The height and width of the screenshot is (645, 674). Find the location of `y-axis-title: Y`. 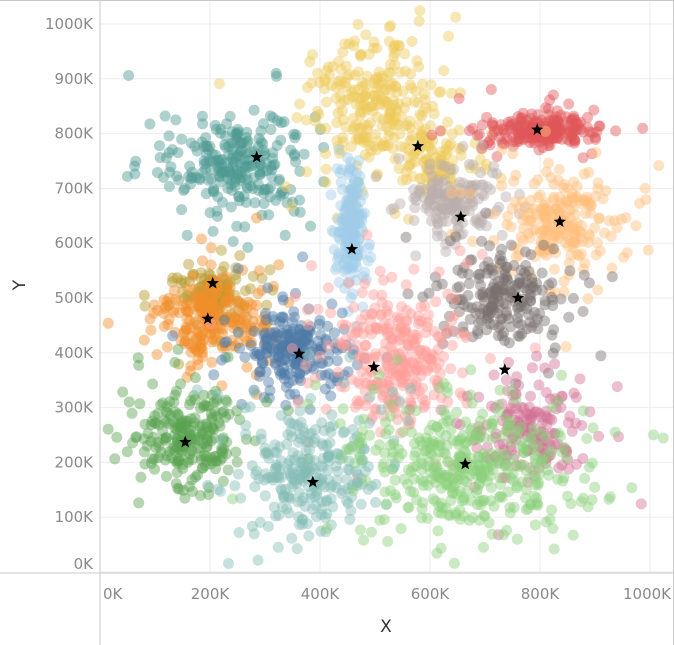

y-axis-title: Y is located at coordinates (20, 285).